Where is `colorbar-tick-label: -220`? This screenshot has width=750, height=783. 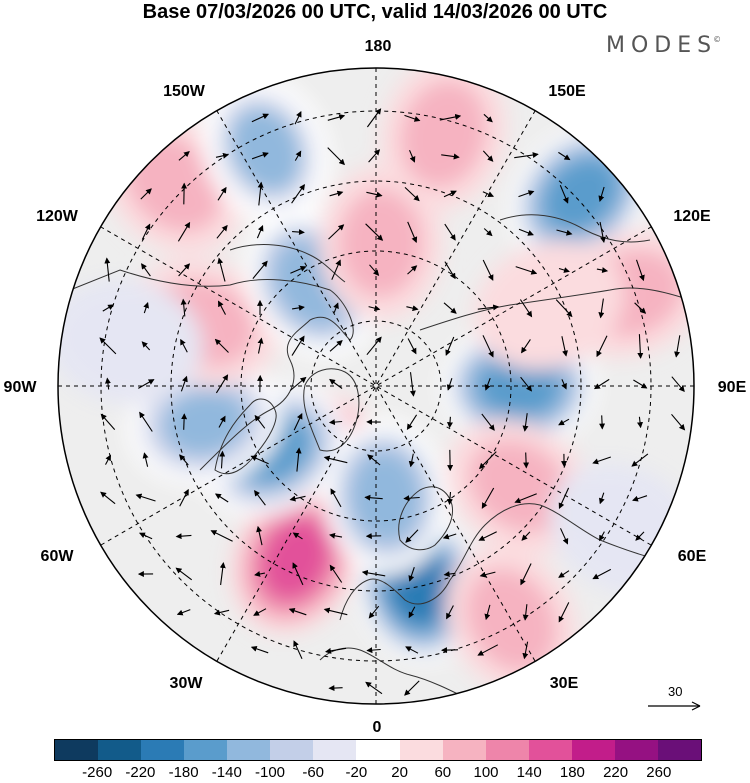
colorbar-tick-label: -220 is located at coordinates (140, 772).